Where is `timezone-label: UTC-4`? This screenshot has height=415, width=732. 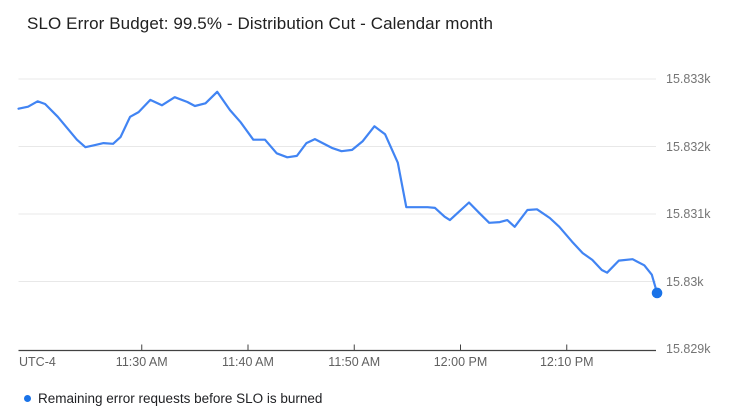 timezone-label: UTC-4 is located at coordinates (37, 362).